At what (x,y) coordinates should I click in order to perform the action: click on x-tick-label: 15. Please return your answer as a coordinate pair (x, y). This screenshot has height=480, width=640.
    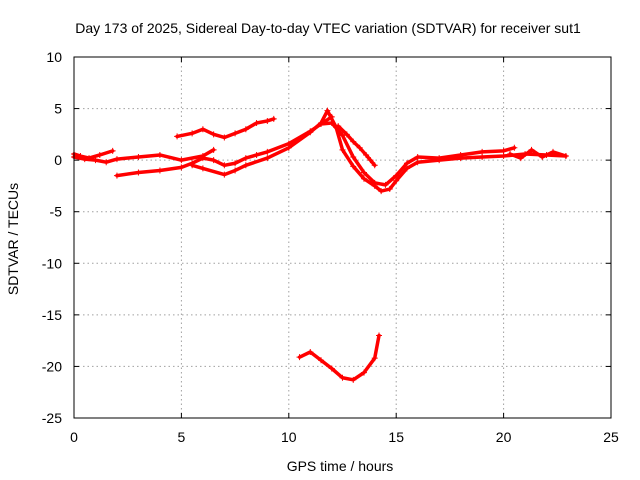
    Looking at the image, I should click on (396, 437).